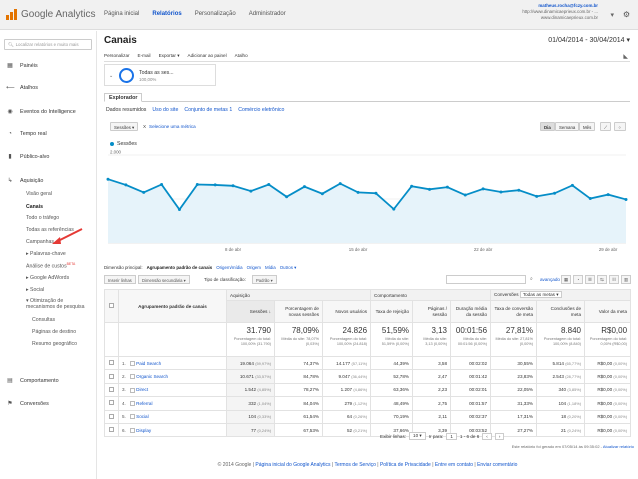  I want to click on goal-select: Todas as metas ▾, so click(540, 294).